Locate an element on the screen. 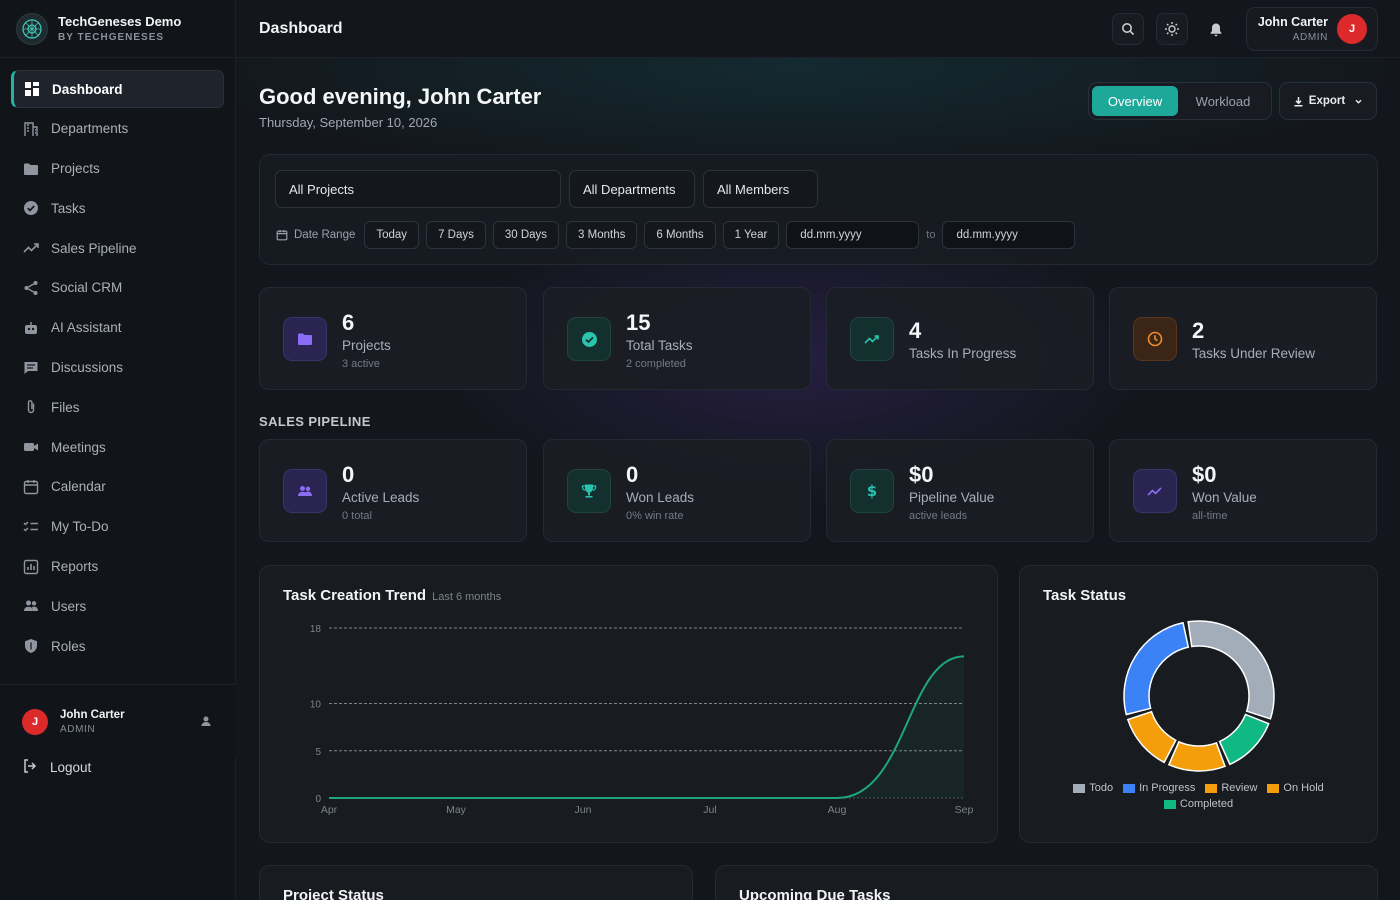  users-icon is located at coordinates (305, 491).